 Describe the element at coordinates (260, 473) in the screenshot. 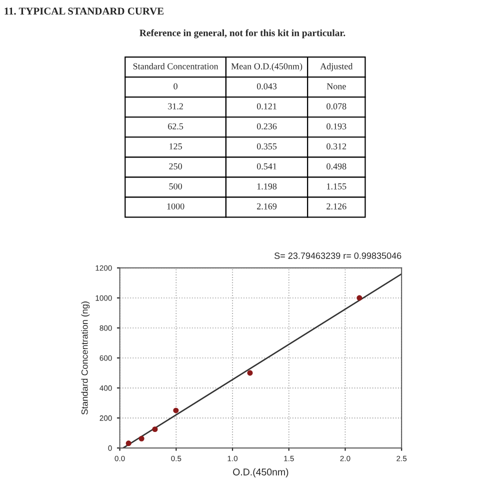

I see `x-axis-title: O.D.(450nm)` at that location.